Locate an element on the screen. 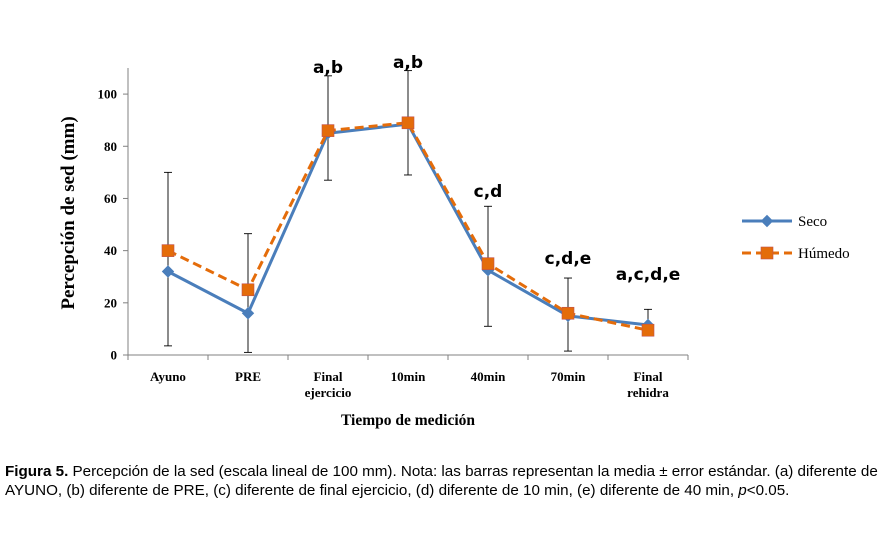  y-ticks: 0 20 40 60 80 100 is located at coordinates (113, 225).